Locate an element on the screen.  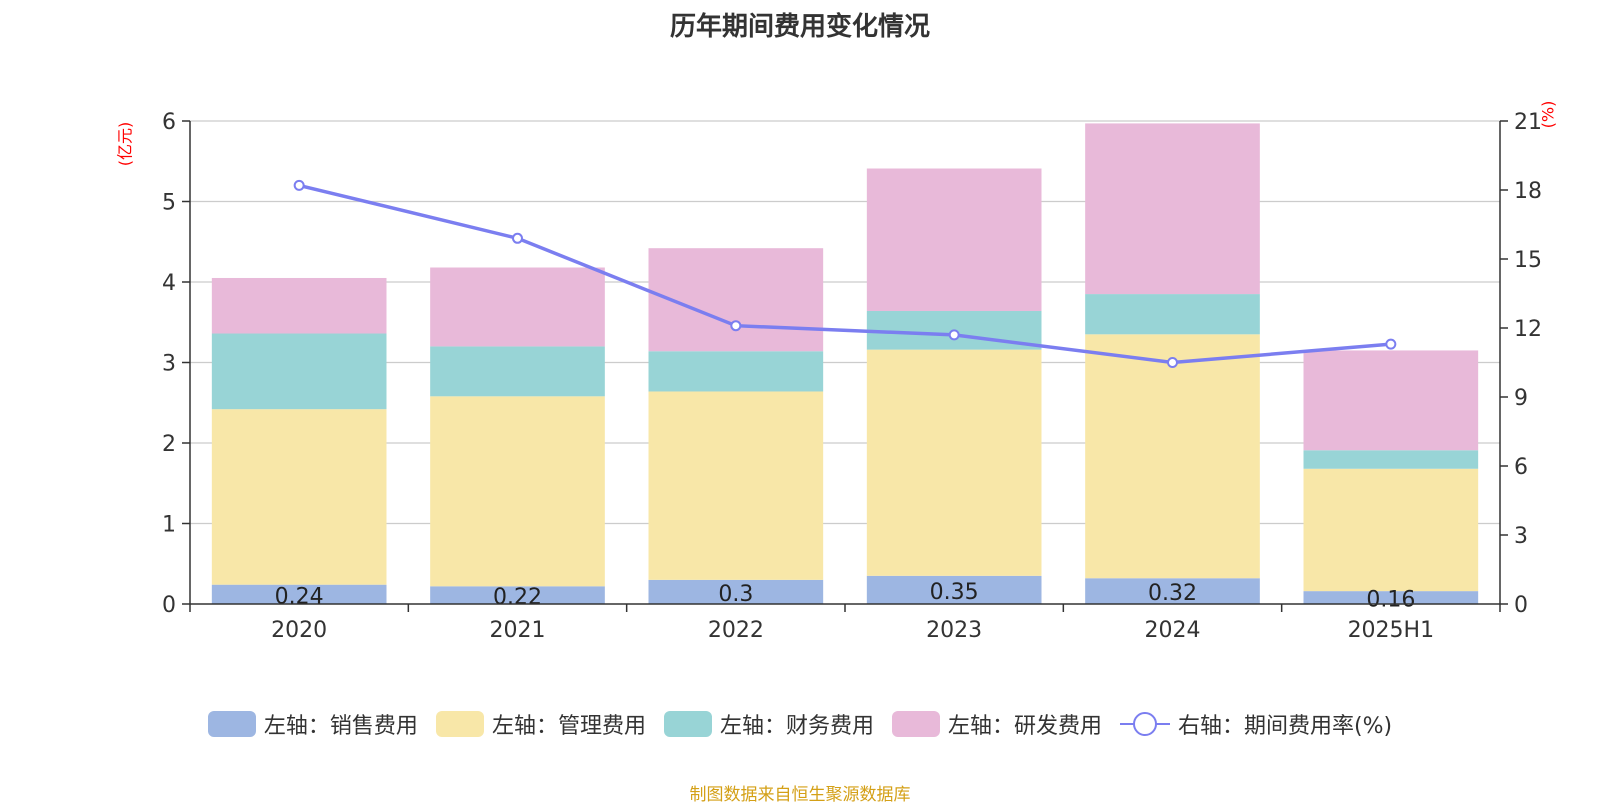
legend-label: 左轴：财务费用 is located at coordinates (796, 726).